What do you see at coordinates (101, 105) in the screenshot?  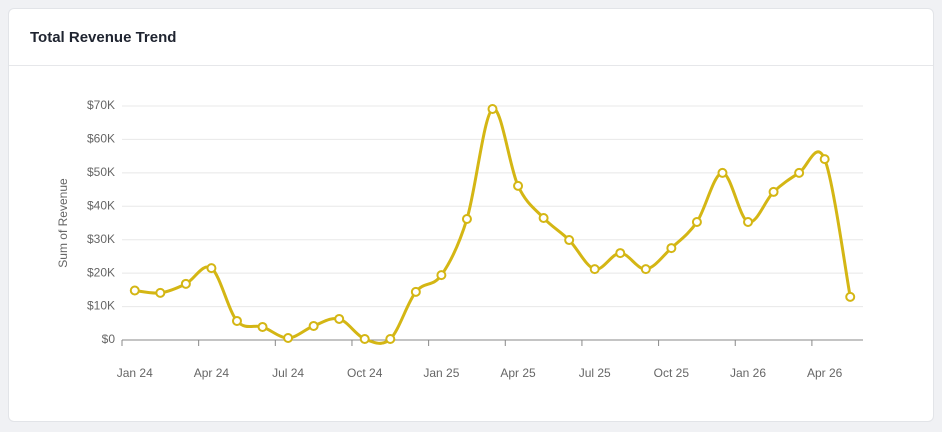 I see `y-tick-label: $70K` at bounding box center [101, 105].